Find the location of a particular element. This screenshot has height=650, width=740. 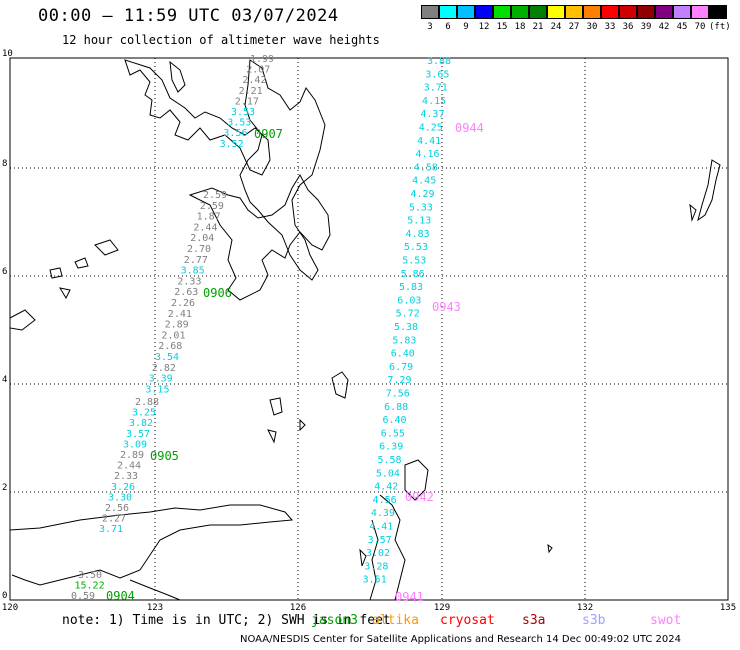

track-value-0906: 2.04 is located at coordinates (202, 238).